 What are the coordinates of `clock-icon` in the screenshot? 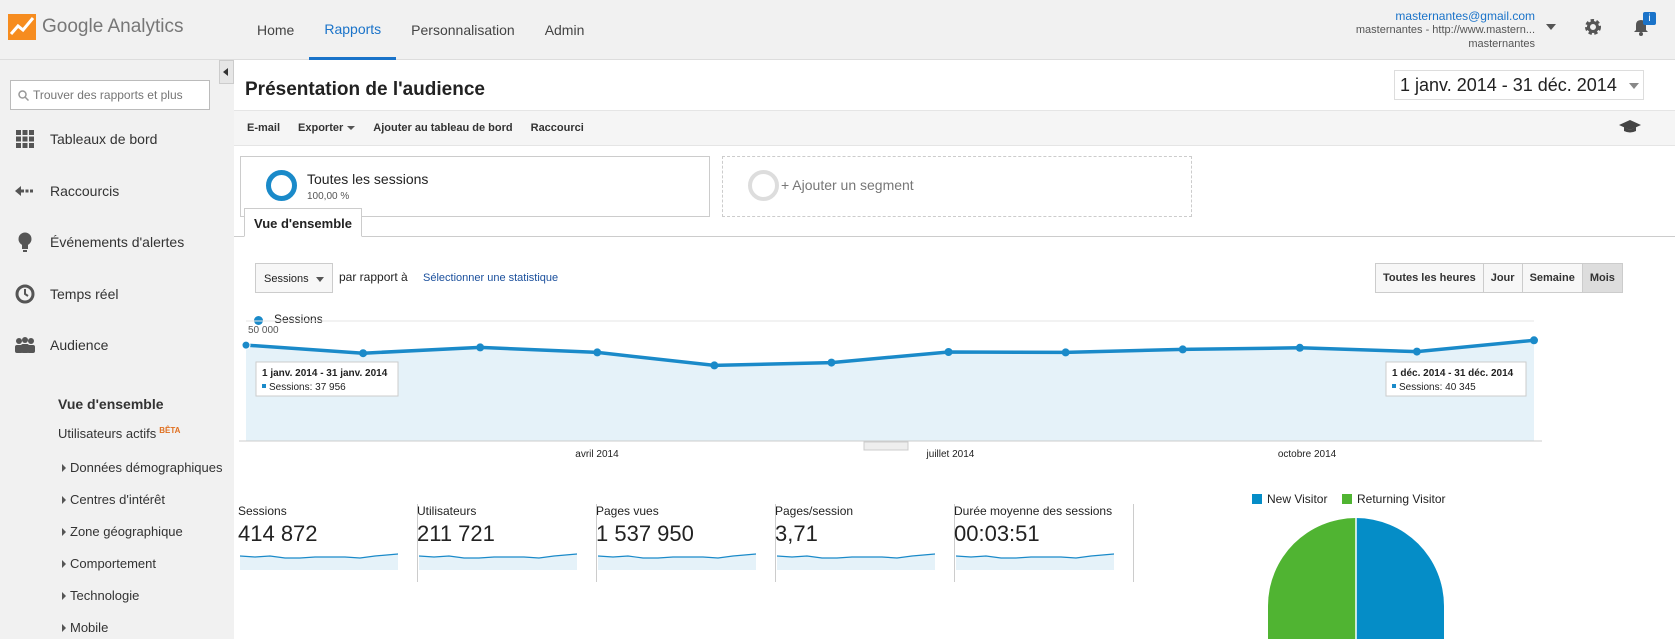 It's located at (25, 294).